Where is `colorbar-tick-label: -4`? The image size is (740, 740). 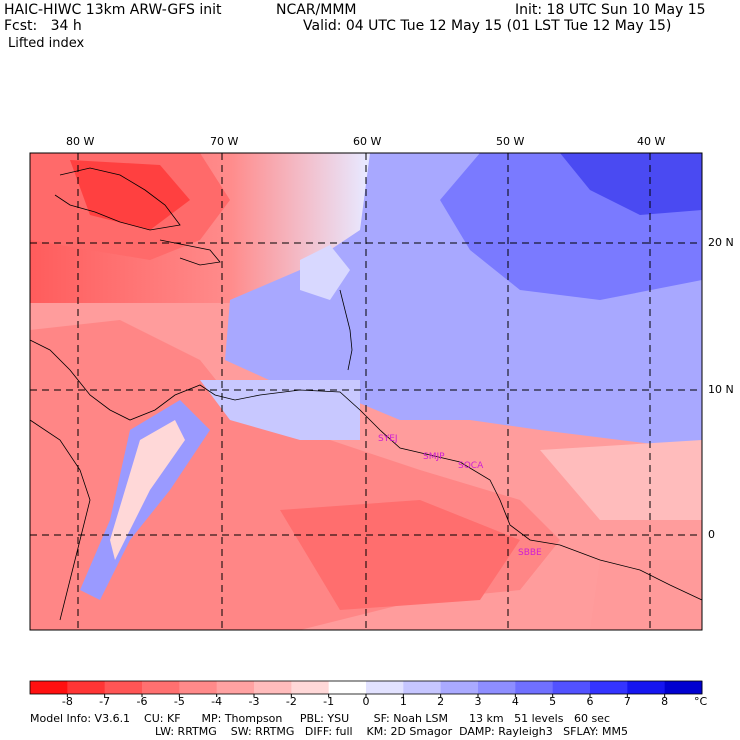
colorbar-tick-label: -4 is located at coordinates (217, 701).